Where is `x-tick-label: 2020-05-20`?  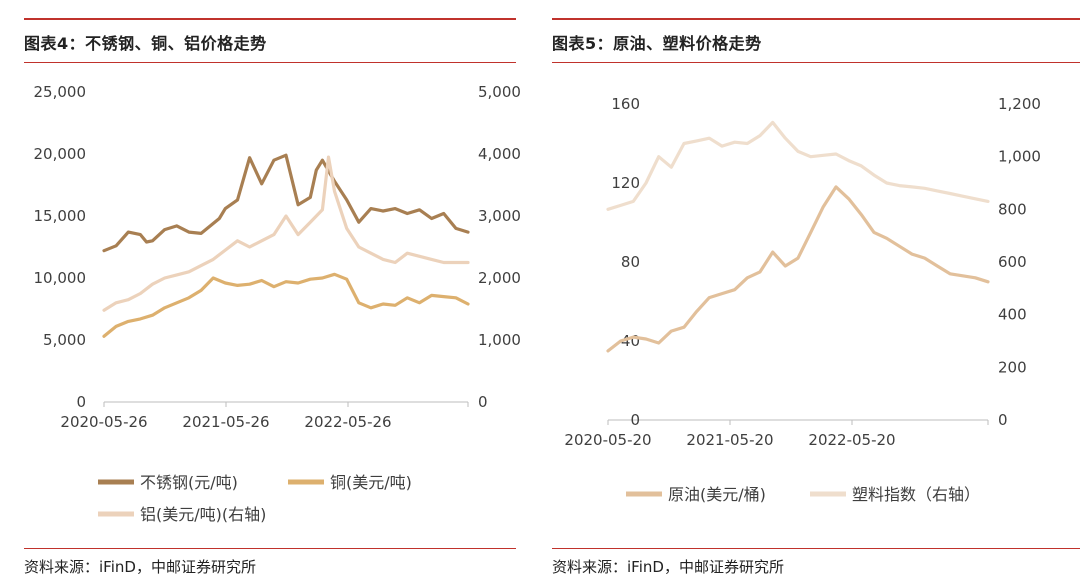 x-tick-label: 2020-05-20 is located at coordinates (607, 440).